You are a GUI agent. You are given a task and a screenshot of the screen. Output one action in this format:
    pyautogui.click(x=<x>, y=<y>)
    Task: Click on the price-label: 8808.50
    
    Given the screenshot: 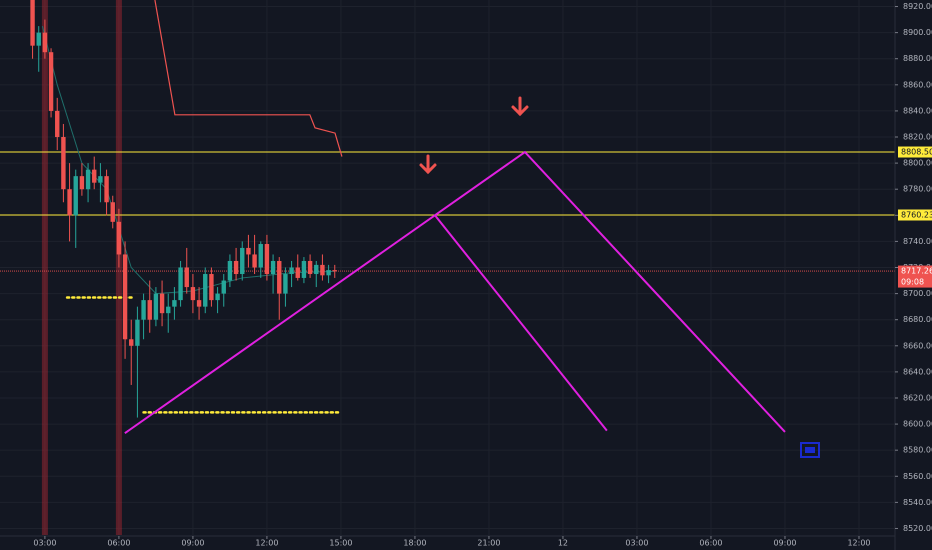 What is the action you would take?
    pyautogui.click(x=916, y=152)
    